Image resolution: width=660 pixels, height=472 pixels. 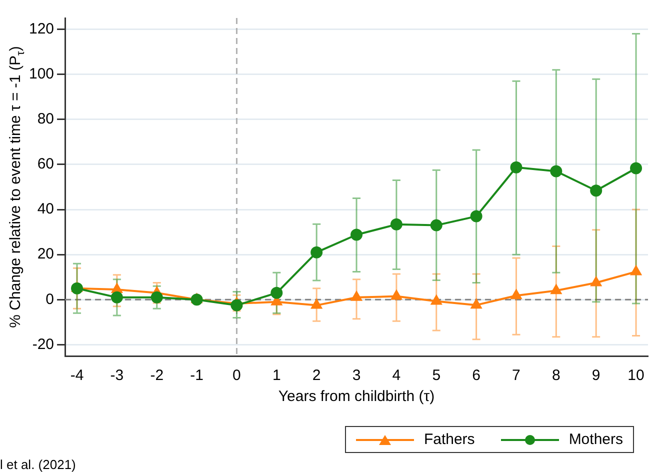 I want to click on x-tick-label: -1, so click(x=197, y=375).